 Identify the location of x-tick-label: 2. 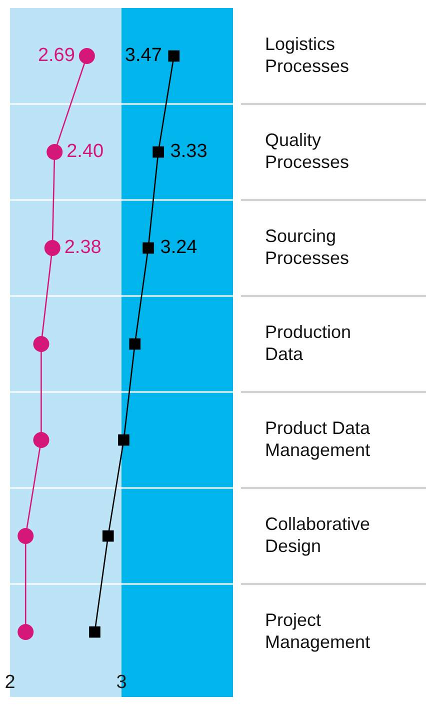
(10, 683).